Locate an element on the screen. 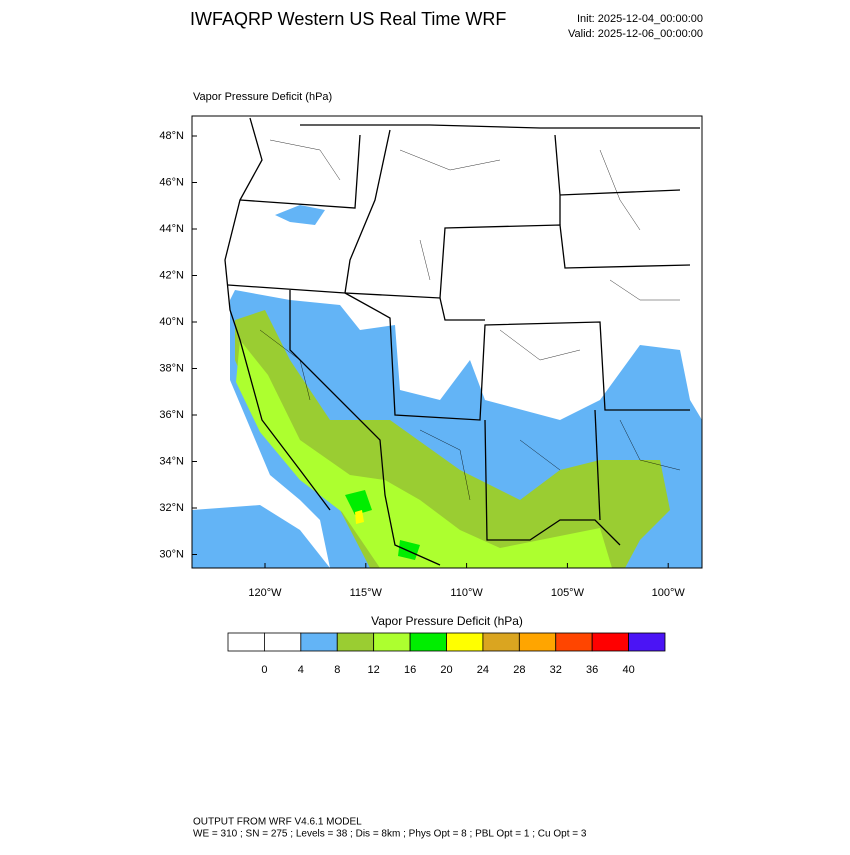 The height and width of the screenshot is (855, 850). lat-label: 36°N is located at coordinates (171, 415).